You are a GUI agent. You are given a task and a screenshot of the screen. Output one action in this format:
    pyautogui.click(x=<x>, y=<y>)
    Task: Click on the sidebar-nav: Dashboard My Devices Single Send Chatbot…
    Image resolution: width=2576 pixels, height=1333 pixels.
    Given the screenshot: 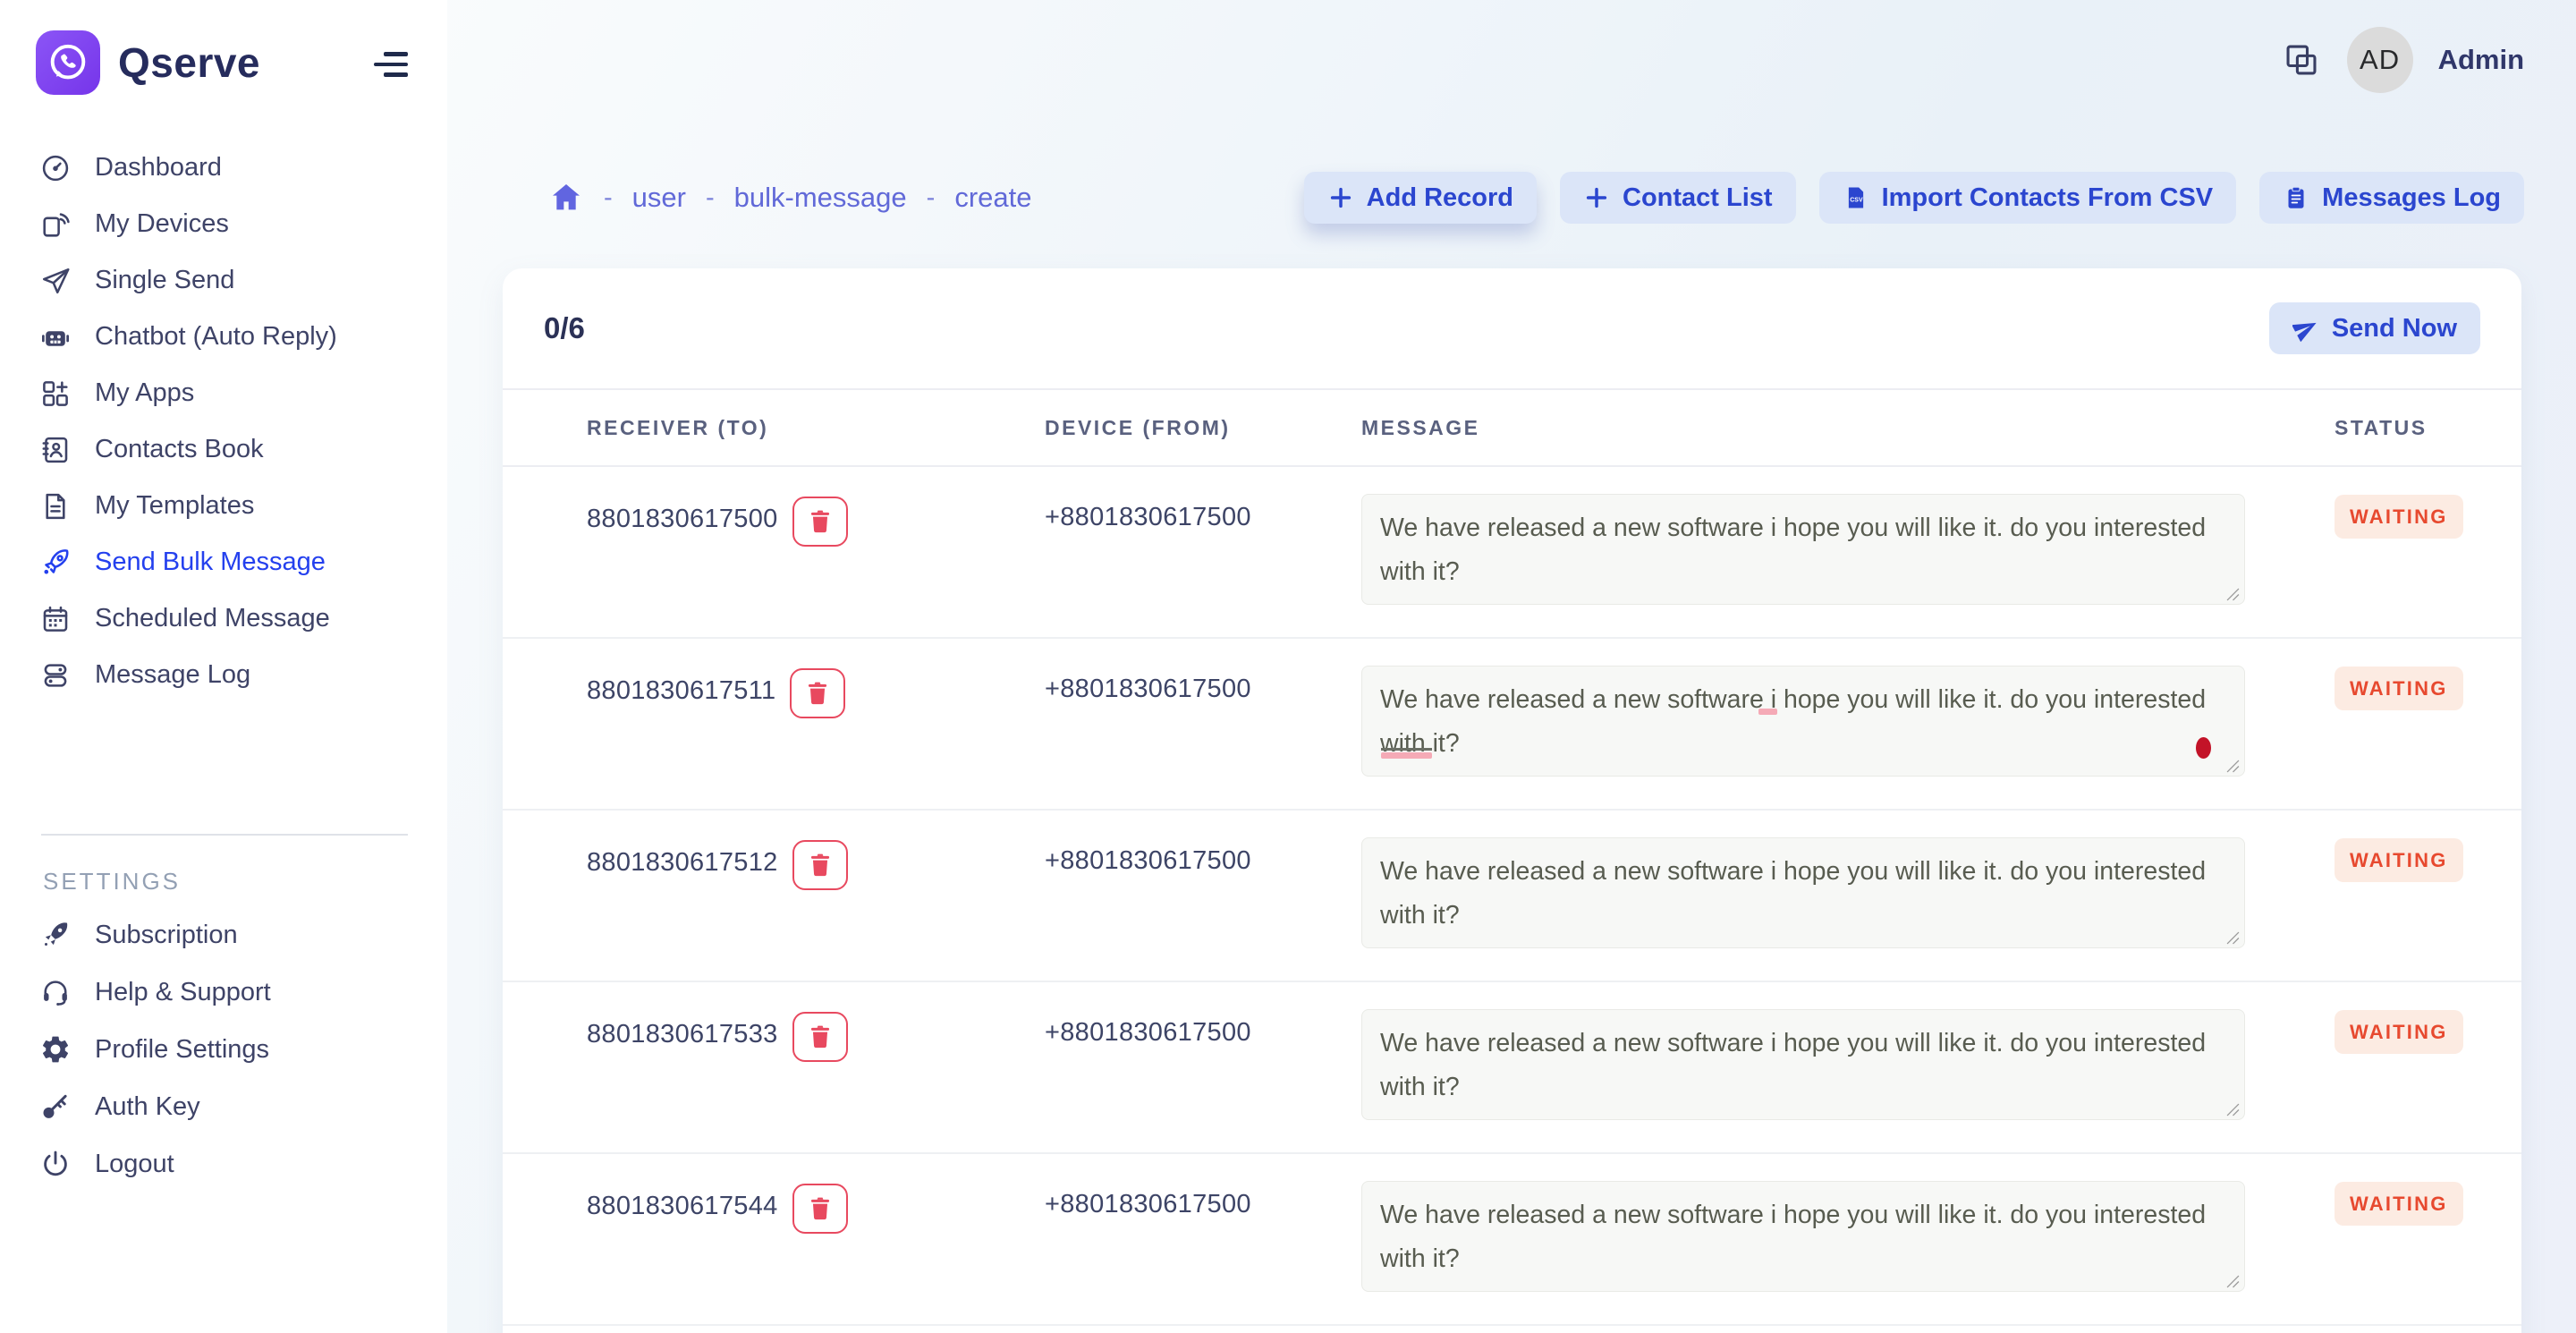 What is the action you would take?
    pyautogui.click(x=223, y=421)
    